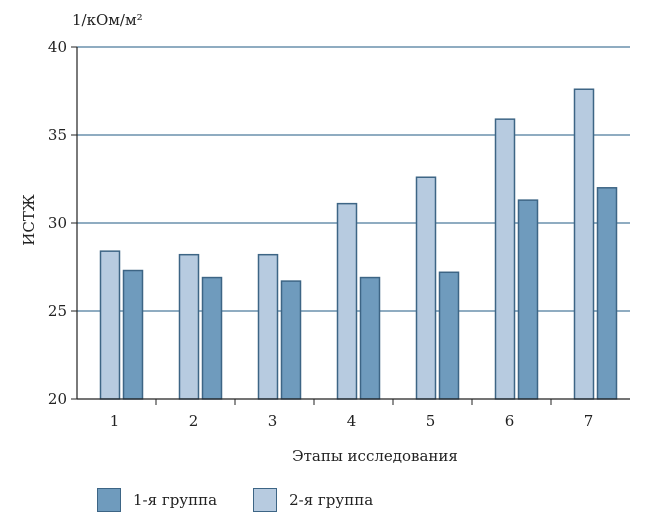 This screenshot has height=517, width=645. I want to click on x-tick-label-4: 4, so click(352, 421).